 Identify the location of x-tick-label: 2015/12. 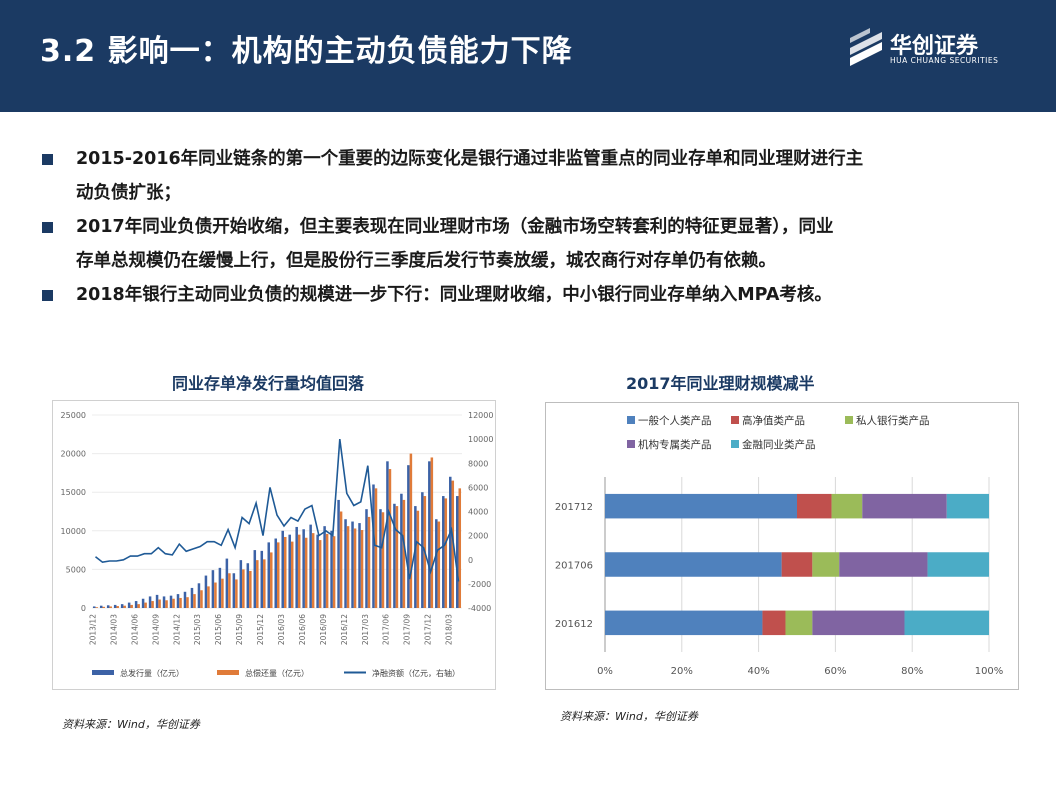
(260, 629).